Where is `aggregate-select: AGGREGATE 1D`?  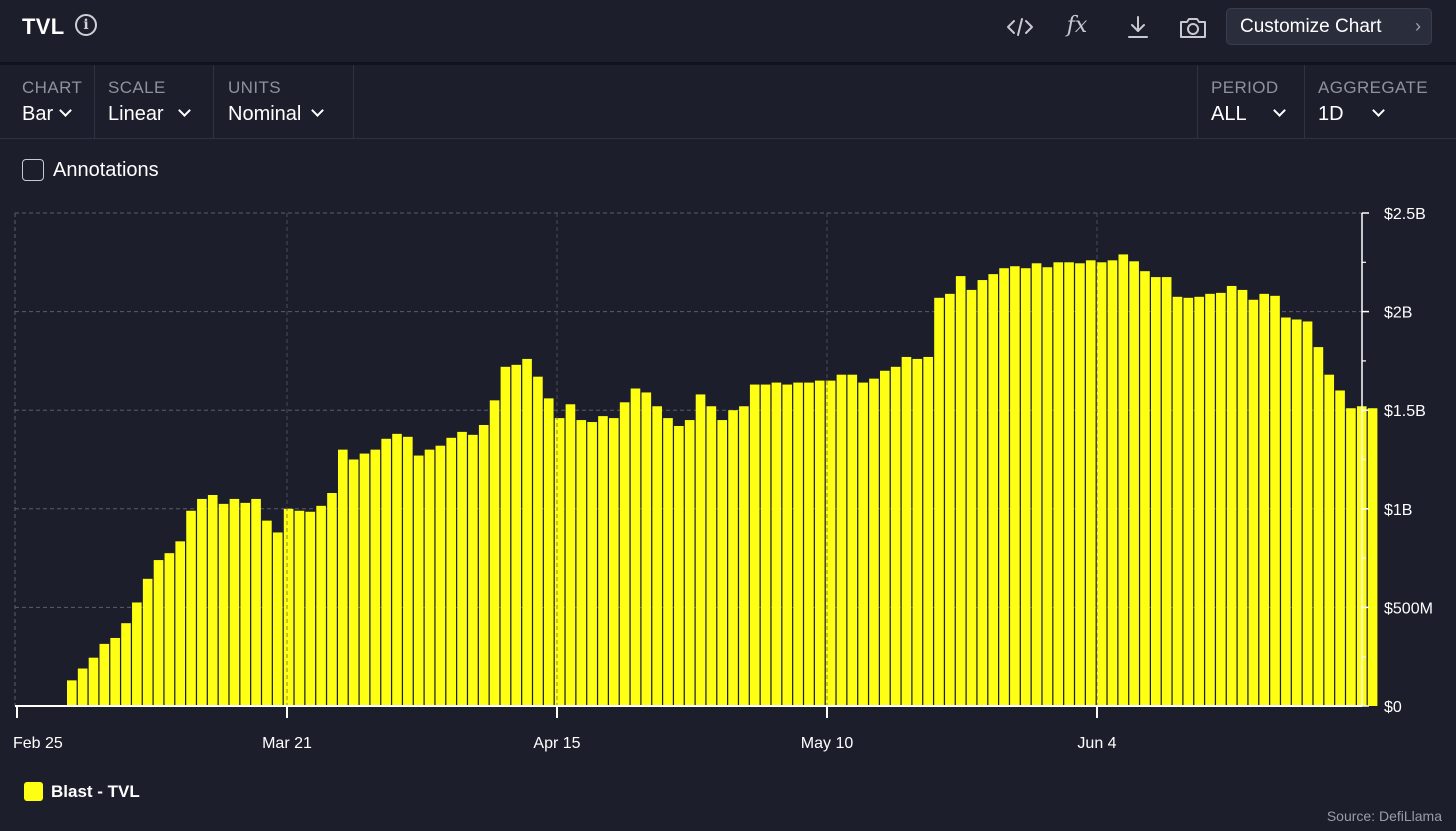
aggregate-select: AGGREGATE 1D is located at coordinates (1380, 101).